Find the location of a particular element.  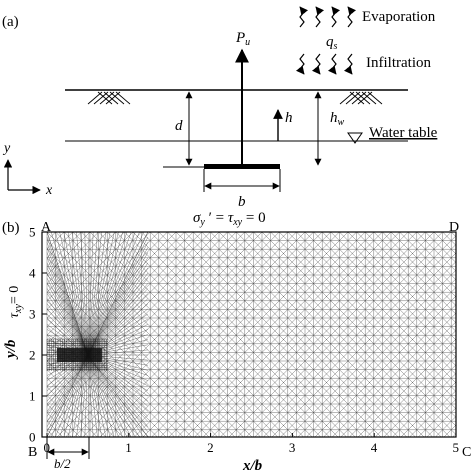

y-tick-label: 3 is located at coordinates (32, 314).